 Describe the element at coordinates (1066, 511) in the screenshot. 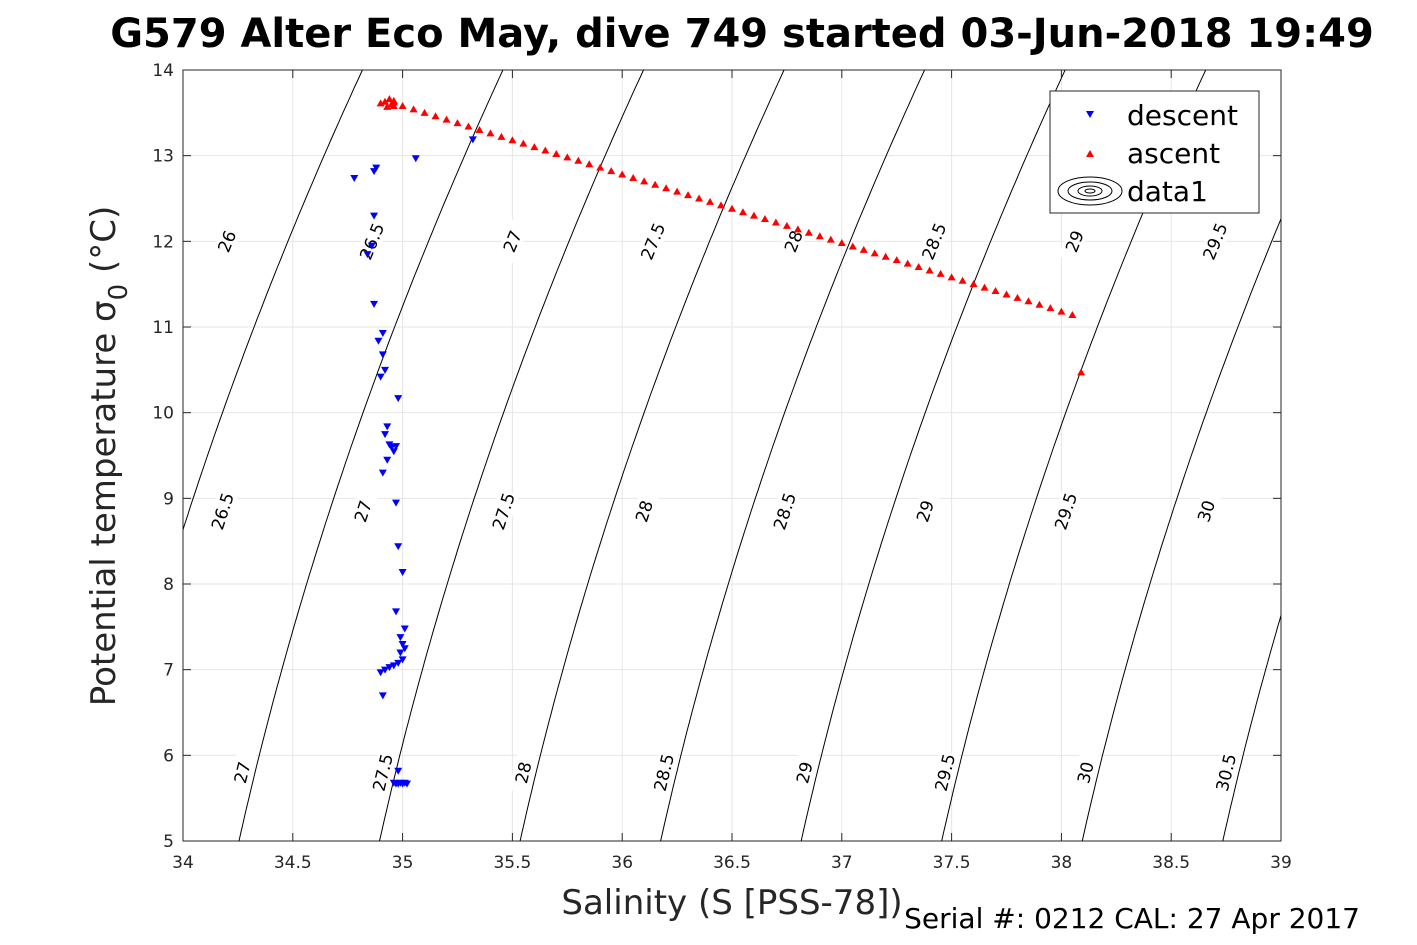

I see `contour-label: 29.5` at that location.